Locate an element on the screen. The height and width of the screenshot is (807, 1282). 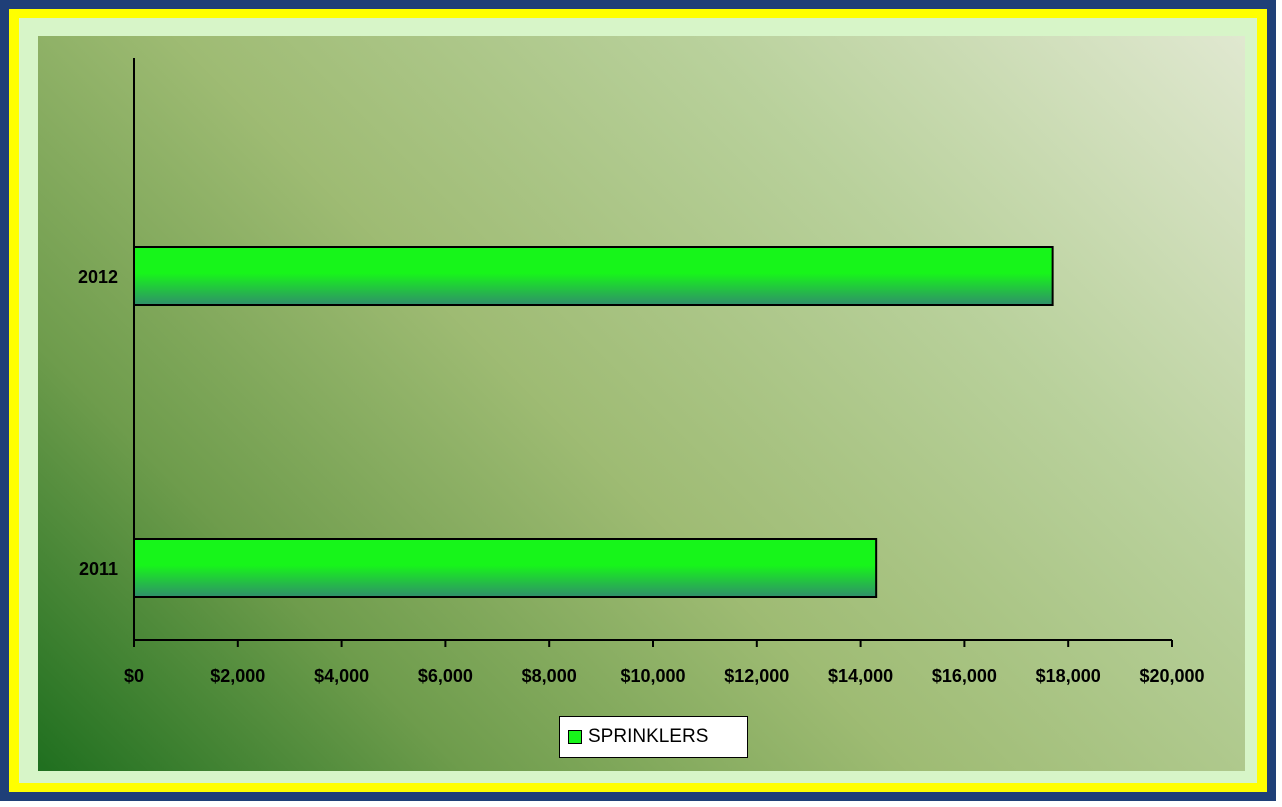
legend-label-sprinklers: SPRINKLERS is located at coordinates (648, 736).